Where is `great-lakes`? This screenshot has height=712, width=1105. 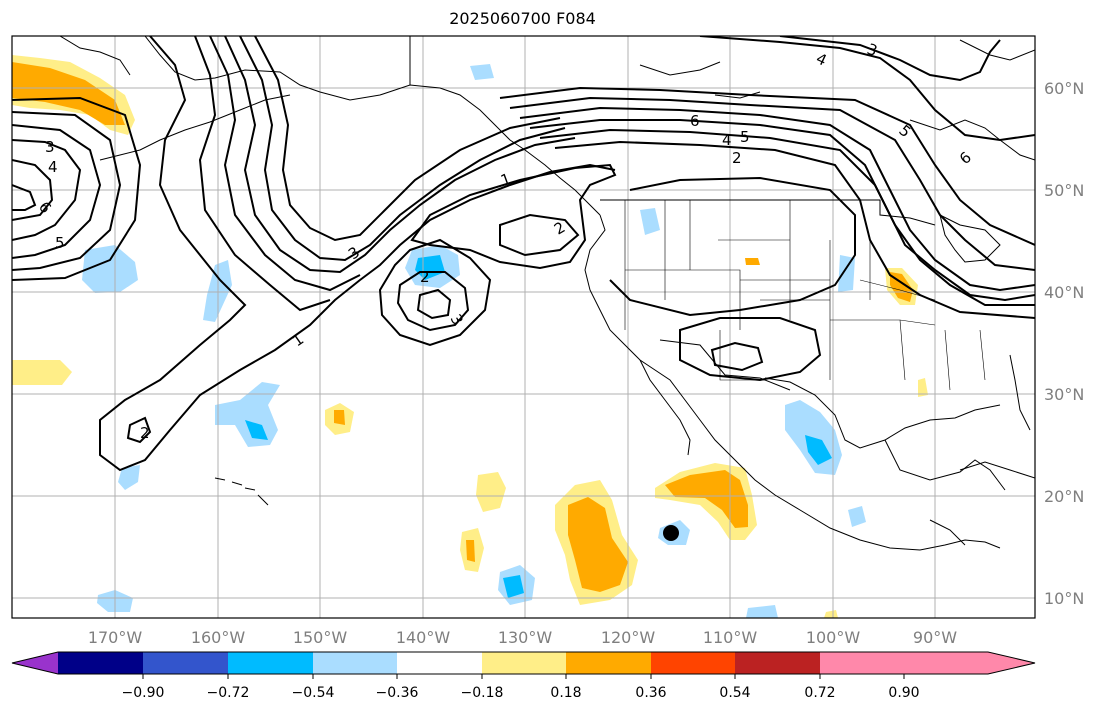 great-lakes is located at coordinates (970, 238).